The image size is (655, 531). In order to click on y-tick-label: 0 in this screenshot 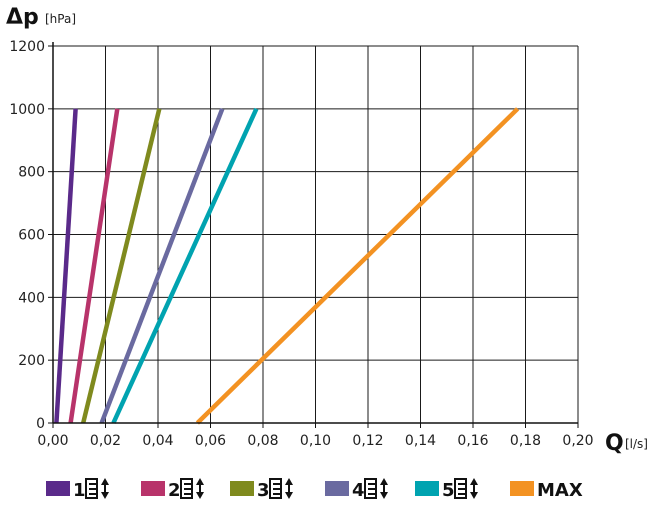, I will do `click(40, 424)`.